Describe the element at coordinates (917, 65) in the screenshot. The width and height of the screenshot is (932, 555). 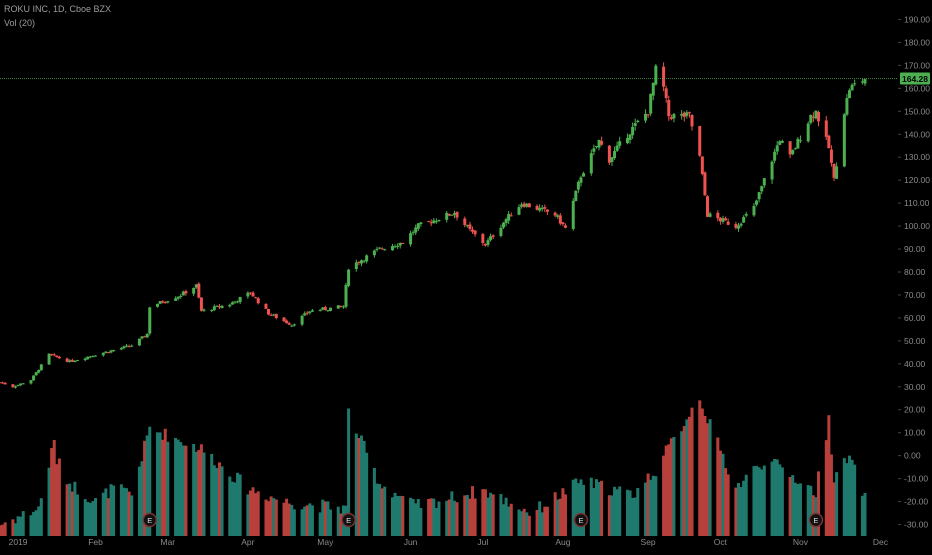
I see `price-tick-label: 170.00` at that location.